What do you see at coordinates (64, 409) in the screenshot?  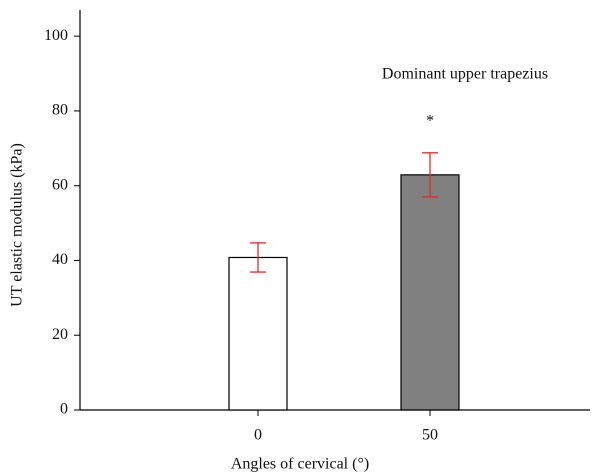 I see `y-tick-label: 0` at bounding box center [64, 409].